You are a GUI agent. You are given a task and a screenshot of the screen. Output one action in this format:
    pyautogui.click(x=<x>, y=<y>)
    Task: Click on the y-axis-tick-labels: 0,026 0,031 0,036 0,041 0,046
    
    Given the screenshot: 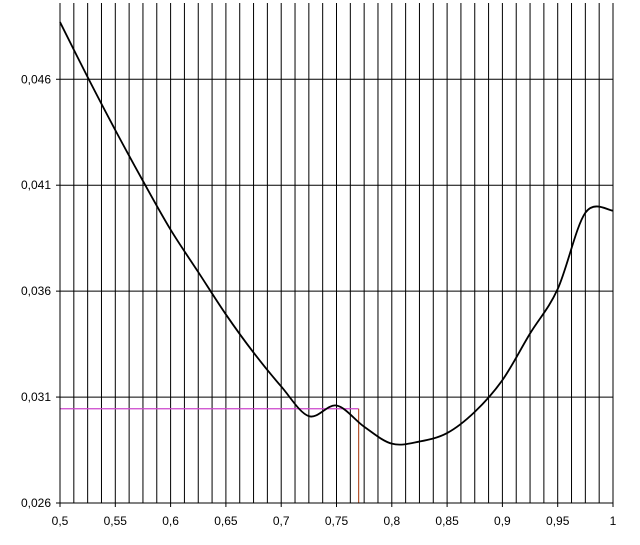 What is the action you would take?
    pyautogui.click(x=40, y=291)
    